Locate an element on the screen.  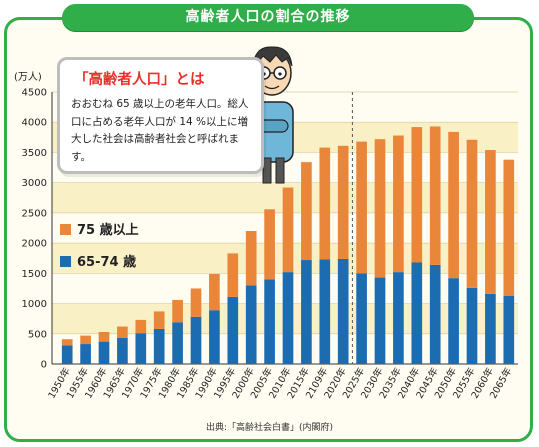
callout-title: 「高齢者人口」とは is located at coordinates (139, 80).